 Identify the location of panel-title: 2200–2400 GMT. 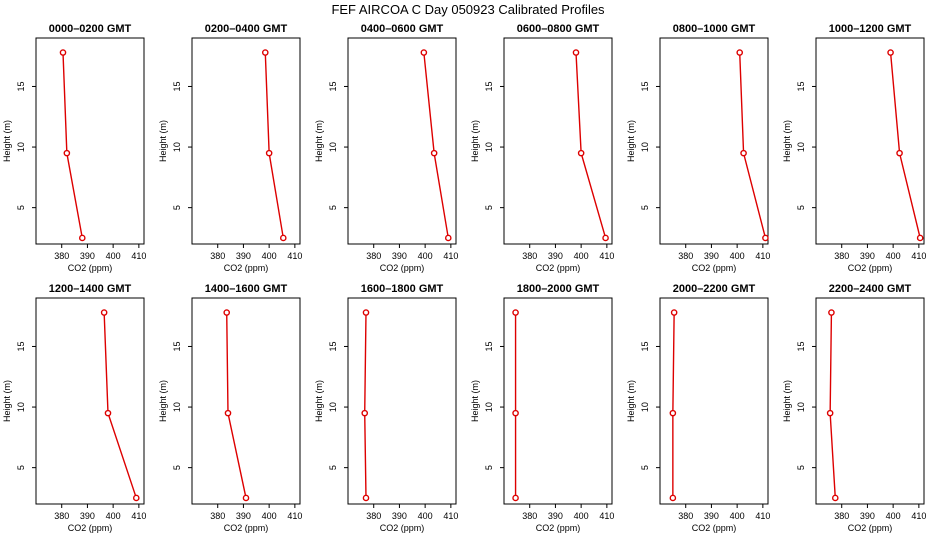
(870, 289).